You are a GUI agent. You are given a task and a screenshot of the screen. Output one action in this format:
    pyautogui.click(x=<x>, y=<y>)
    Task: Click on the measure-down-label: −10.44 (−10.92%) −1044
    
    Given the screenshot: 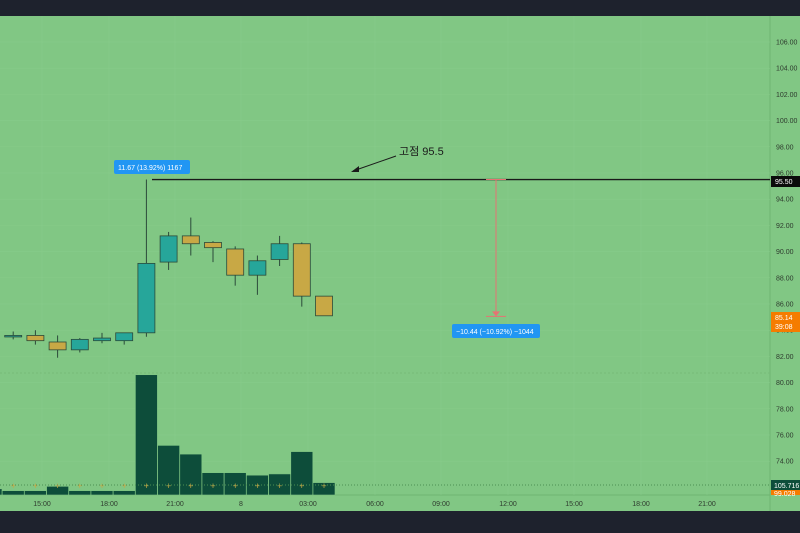 What is the action you would take?
    pyautogui.click(x=495, y=332)
    